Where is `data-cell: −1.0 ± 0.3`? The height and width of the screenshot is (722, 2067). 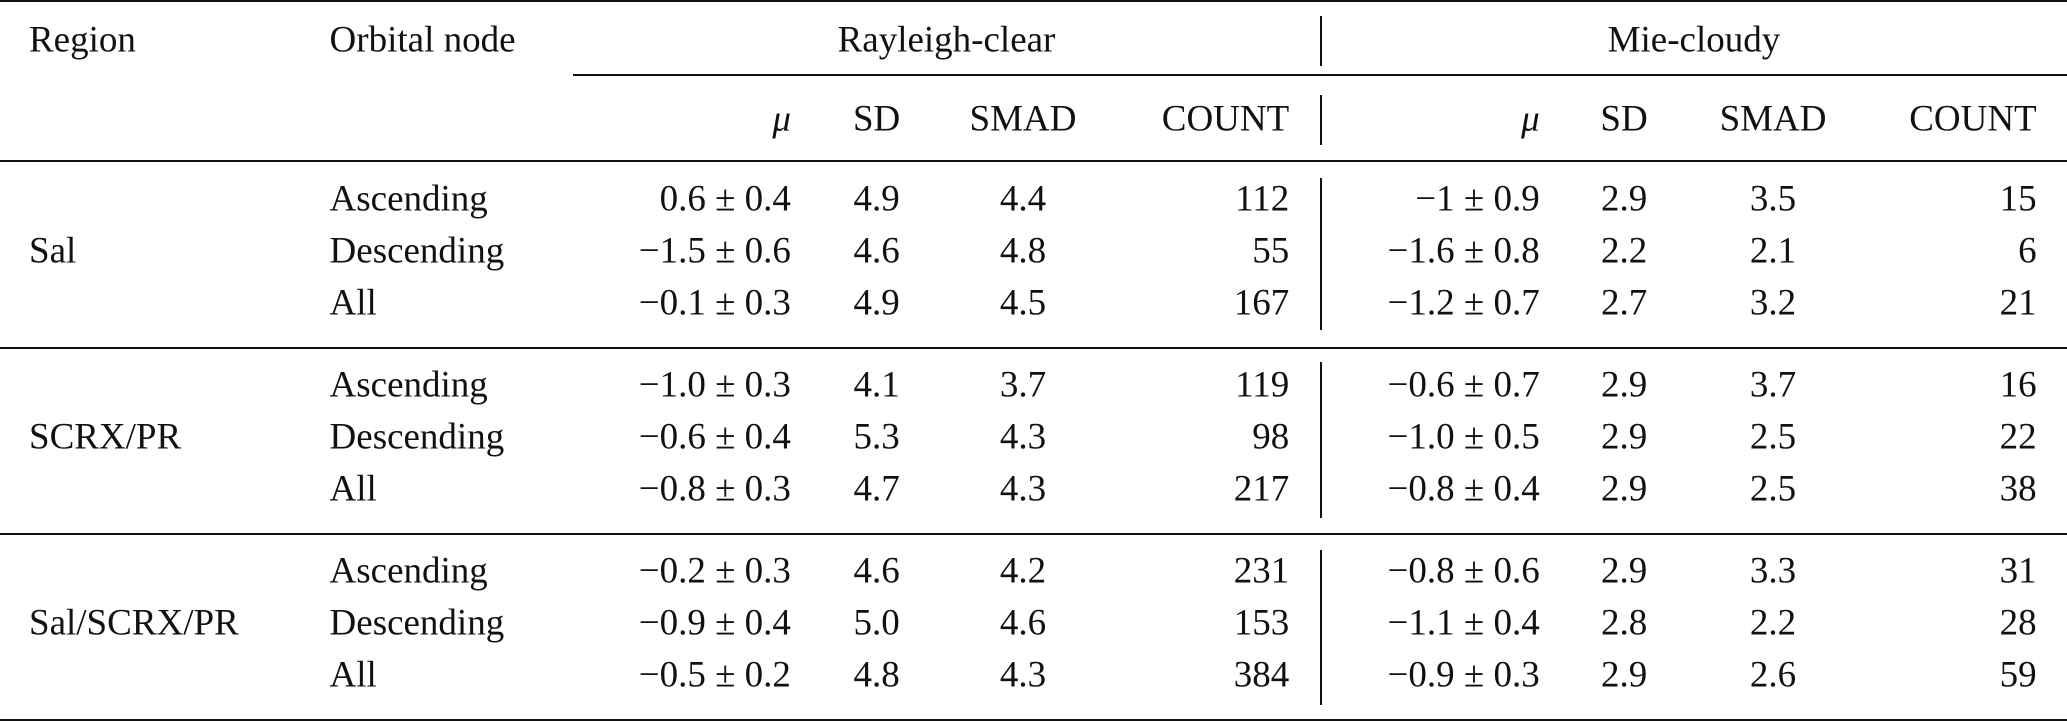 data-cell: −1.0 ± 0.3 is located at coordinates (714, 385).